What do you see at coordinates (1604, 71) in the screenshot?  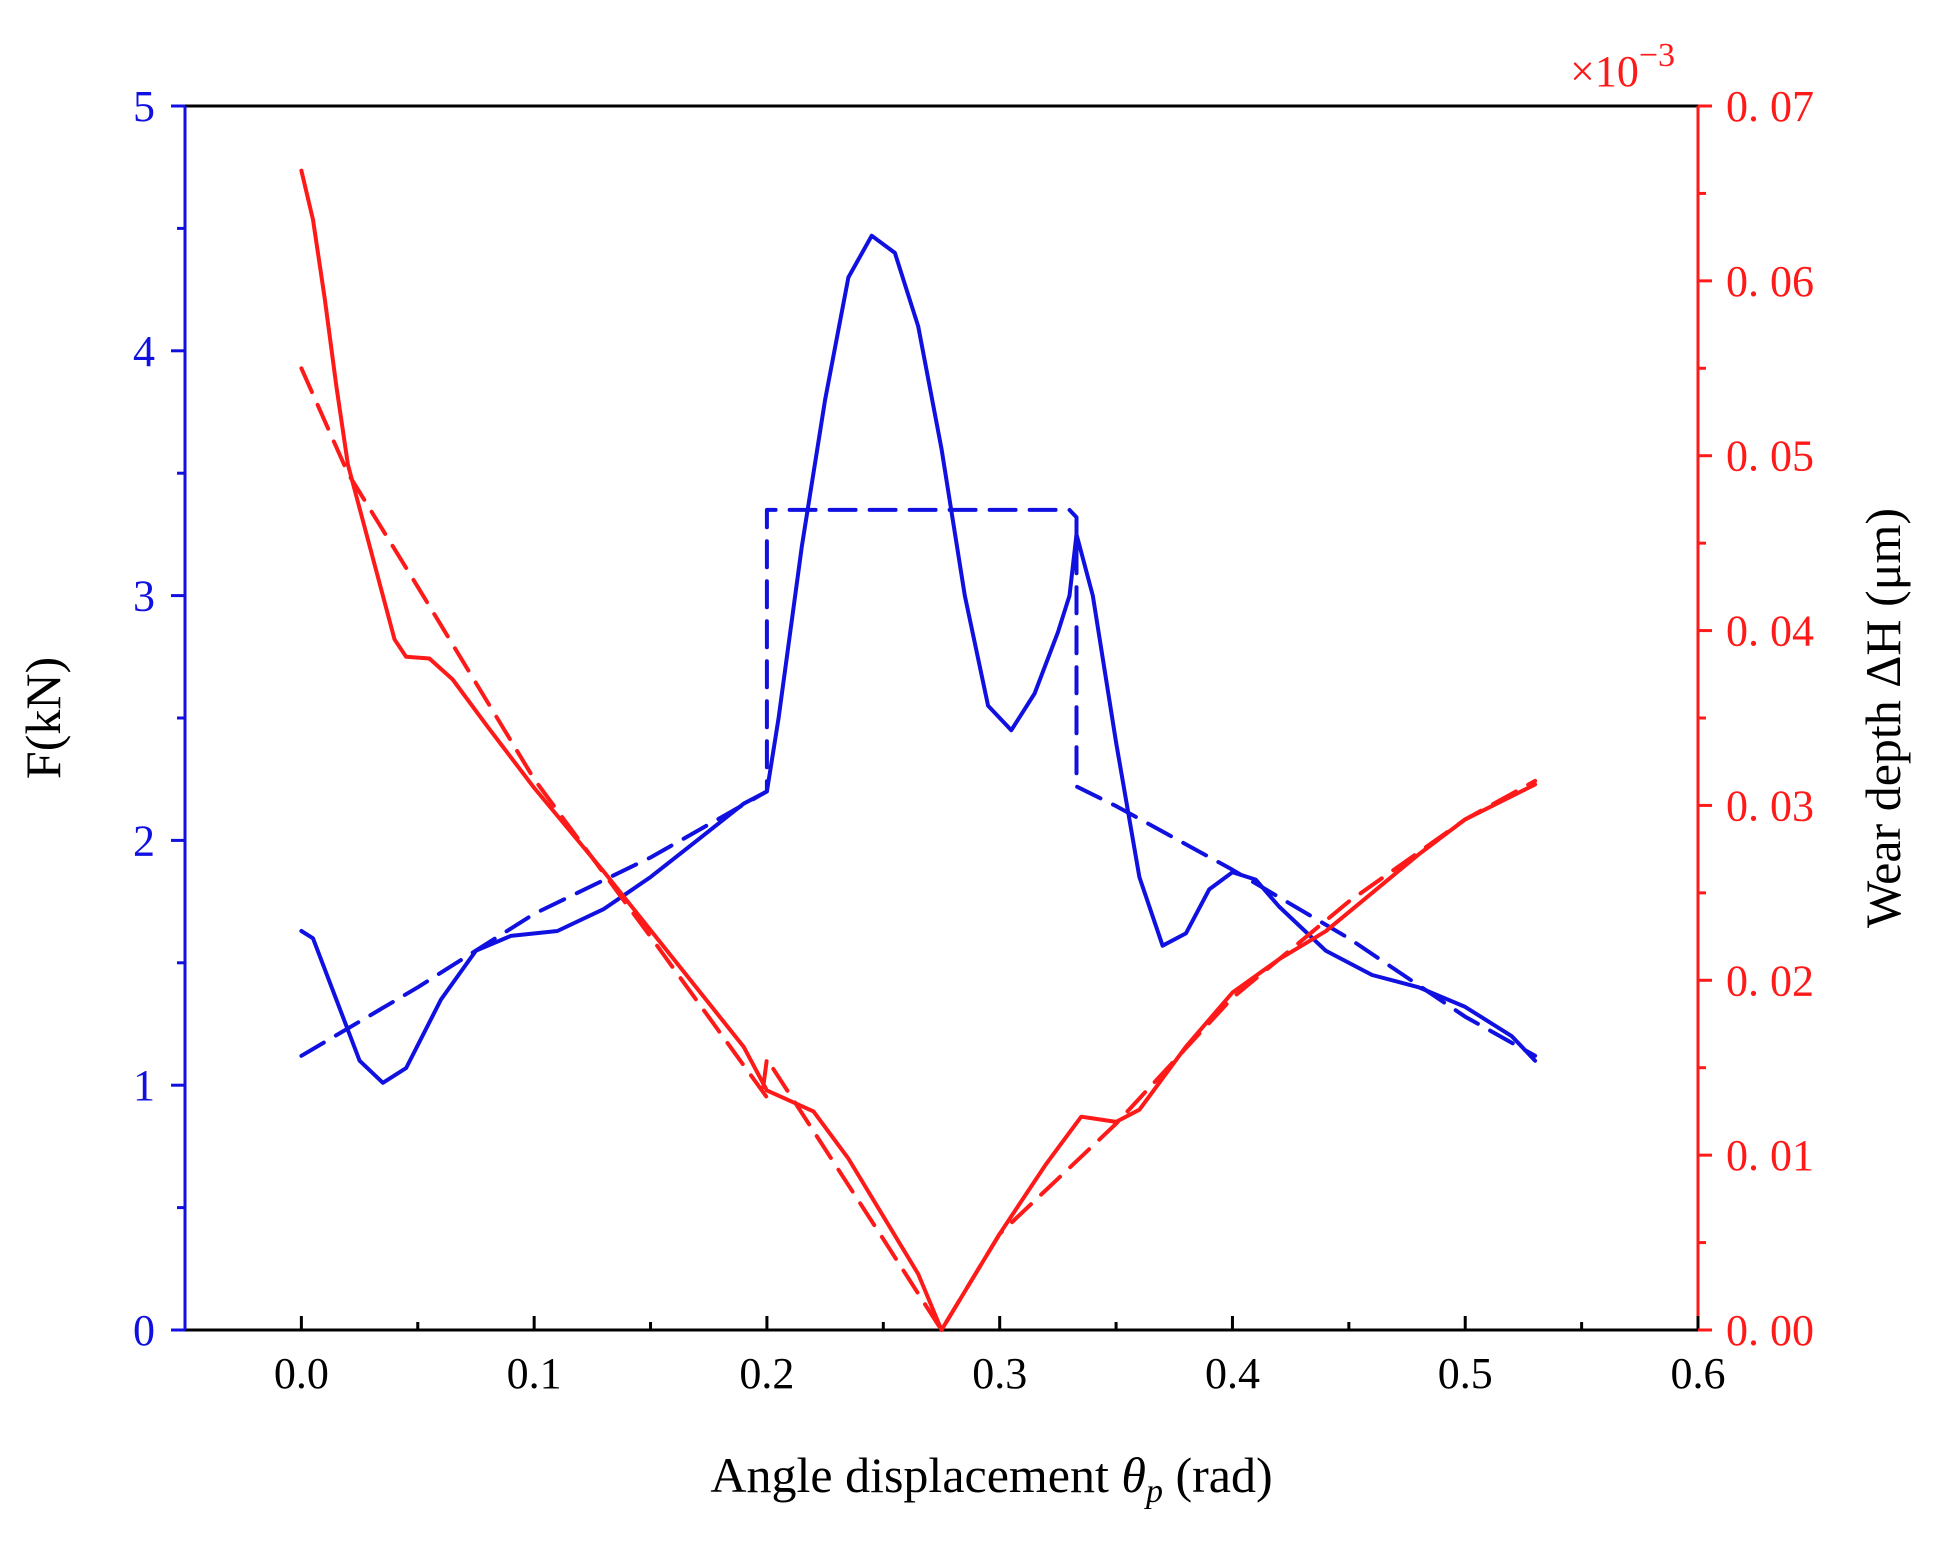 I see `multiplier-base: ×10` at bounding box center [1604, 71].